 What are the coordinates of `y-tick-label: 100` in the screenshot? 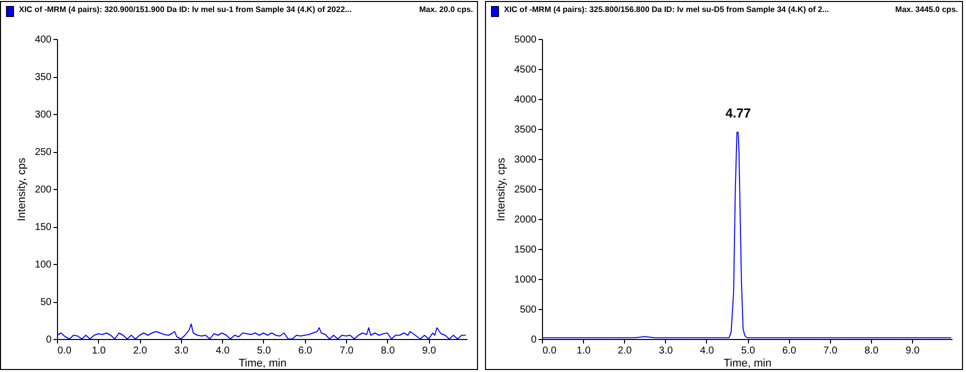 It's located at (43, 265).